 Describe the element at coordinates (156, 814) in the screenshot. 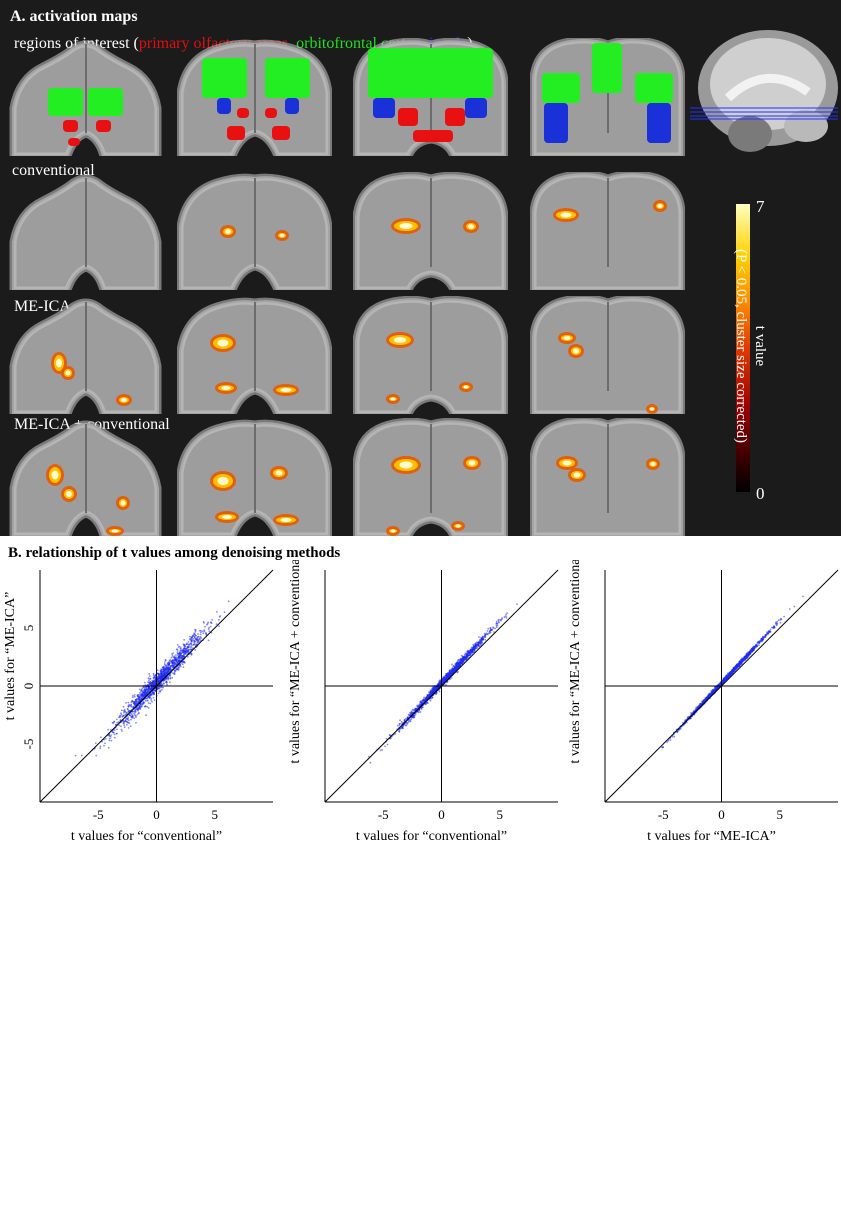

I see `x-tick-label: 0` at that location.